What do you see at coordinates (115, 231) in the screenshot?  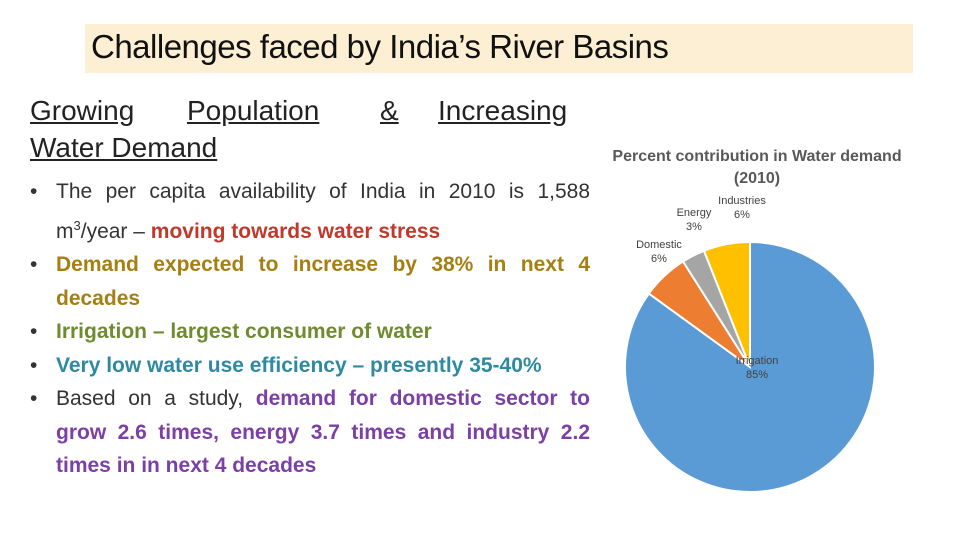 I see `bullet-text: /year –` at bounding box center [115, 231].